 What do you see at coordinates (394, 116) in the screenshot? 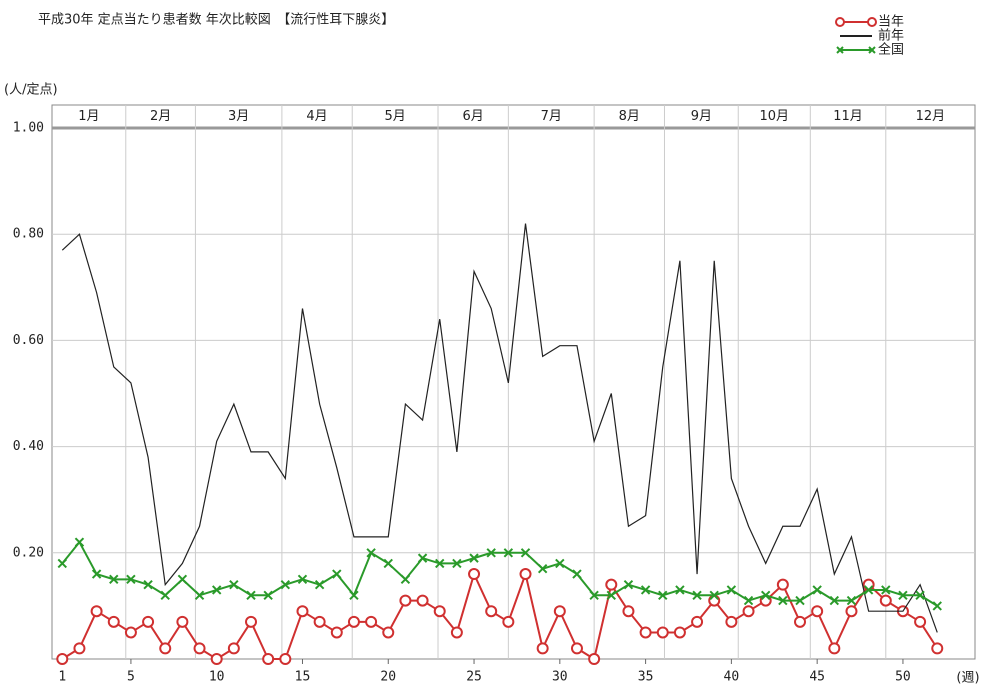
I see `month-label: 5月` at bounding box center [394, 116].